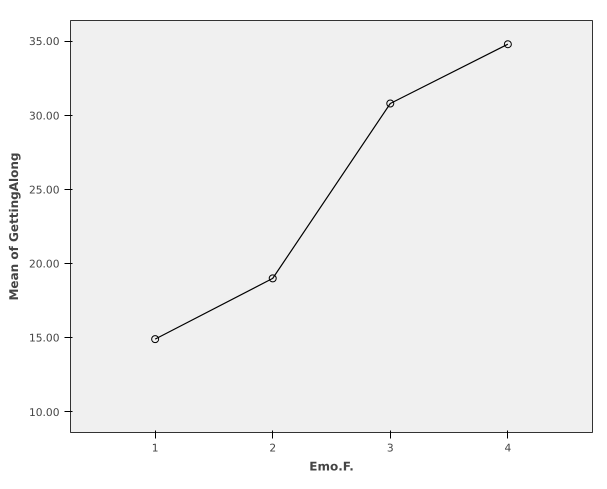  I want to click on x-axis-title: Emo.F., so click(331, 467).